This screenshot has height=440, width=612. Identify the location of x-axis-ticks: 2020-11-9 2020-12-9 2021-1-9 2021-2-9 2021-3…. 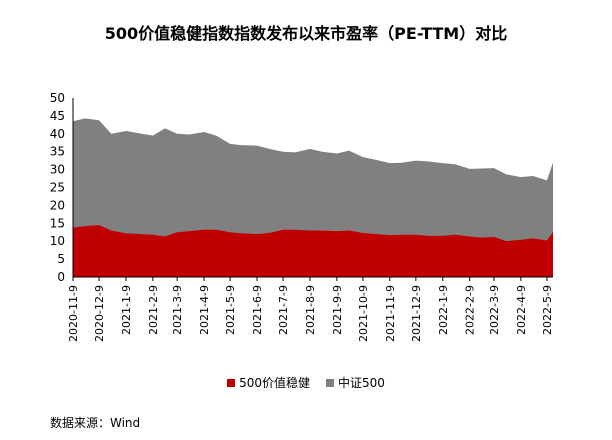
(310, 309).